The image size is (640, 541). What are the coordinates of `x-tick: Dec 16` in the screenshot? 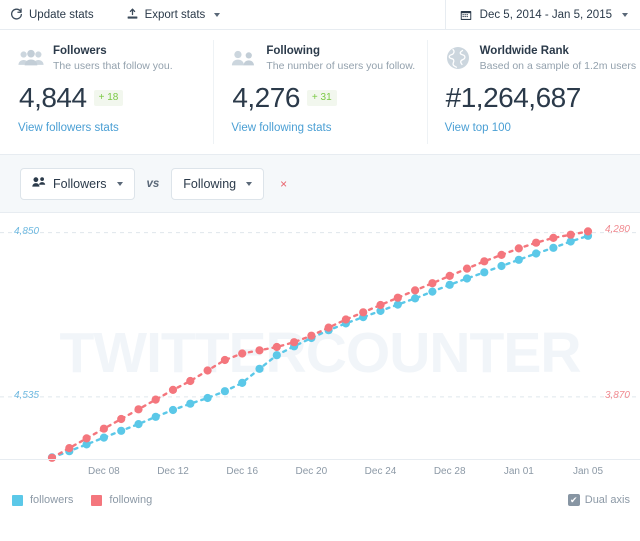 It's located at (242, 471).